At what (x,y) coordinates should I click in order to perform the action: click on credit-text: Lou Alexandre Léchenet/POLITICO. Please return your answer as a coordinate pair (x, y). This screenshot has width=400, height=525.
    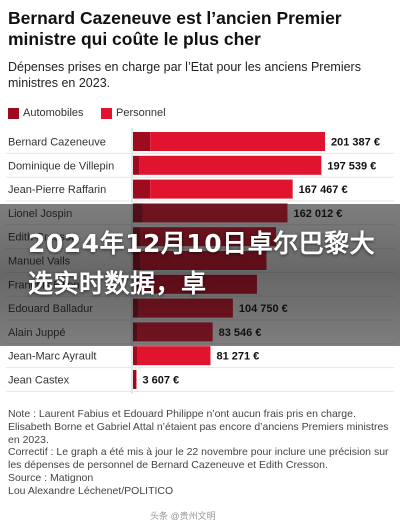
    Looking at the image, I should click on (91, 490).